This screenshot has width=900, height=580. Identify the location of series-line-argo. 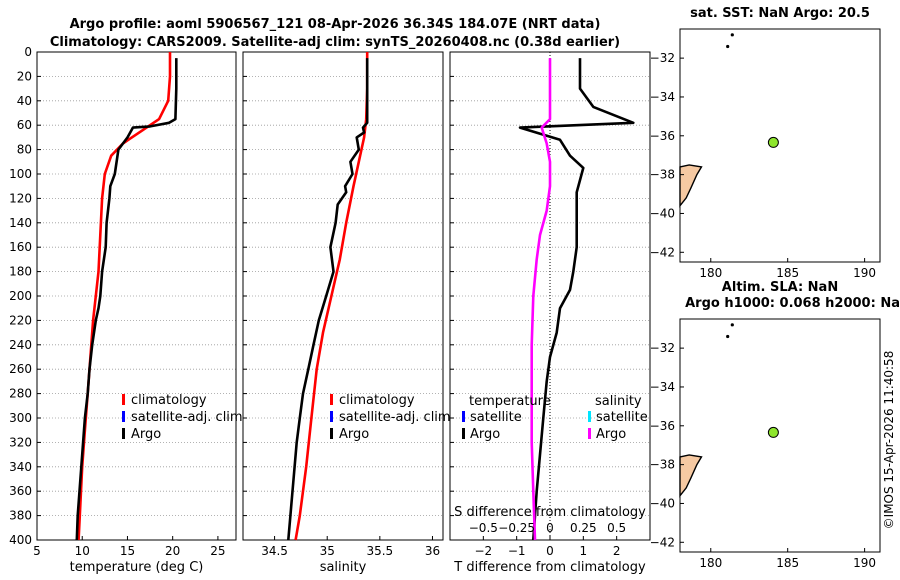
(328, 299).